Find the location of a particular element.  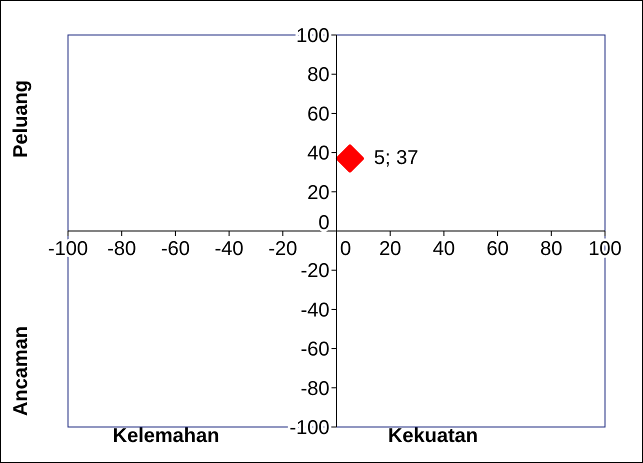

x-tick-label: 60 is located at coordinates (497, 249).